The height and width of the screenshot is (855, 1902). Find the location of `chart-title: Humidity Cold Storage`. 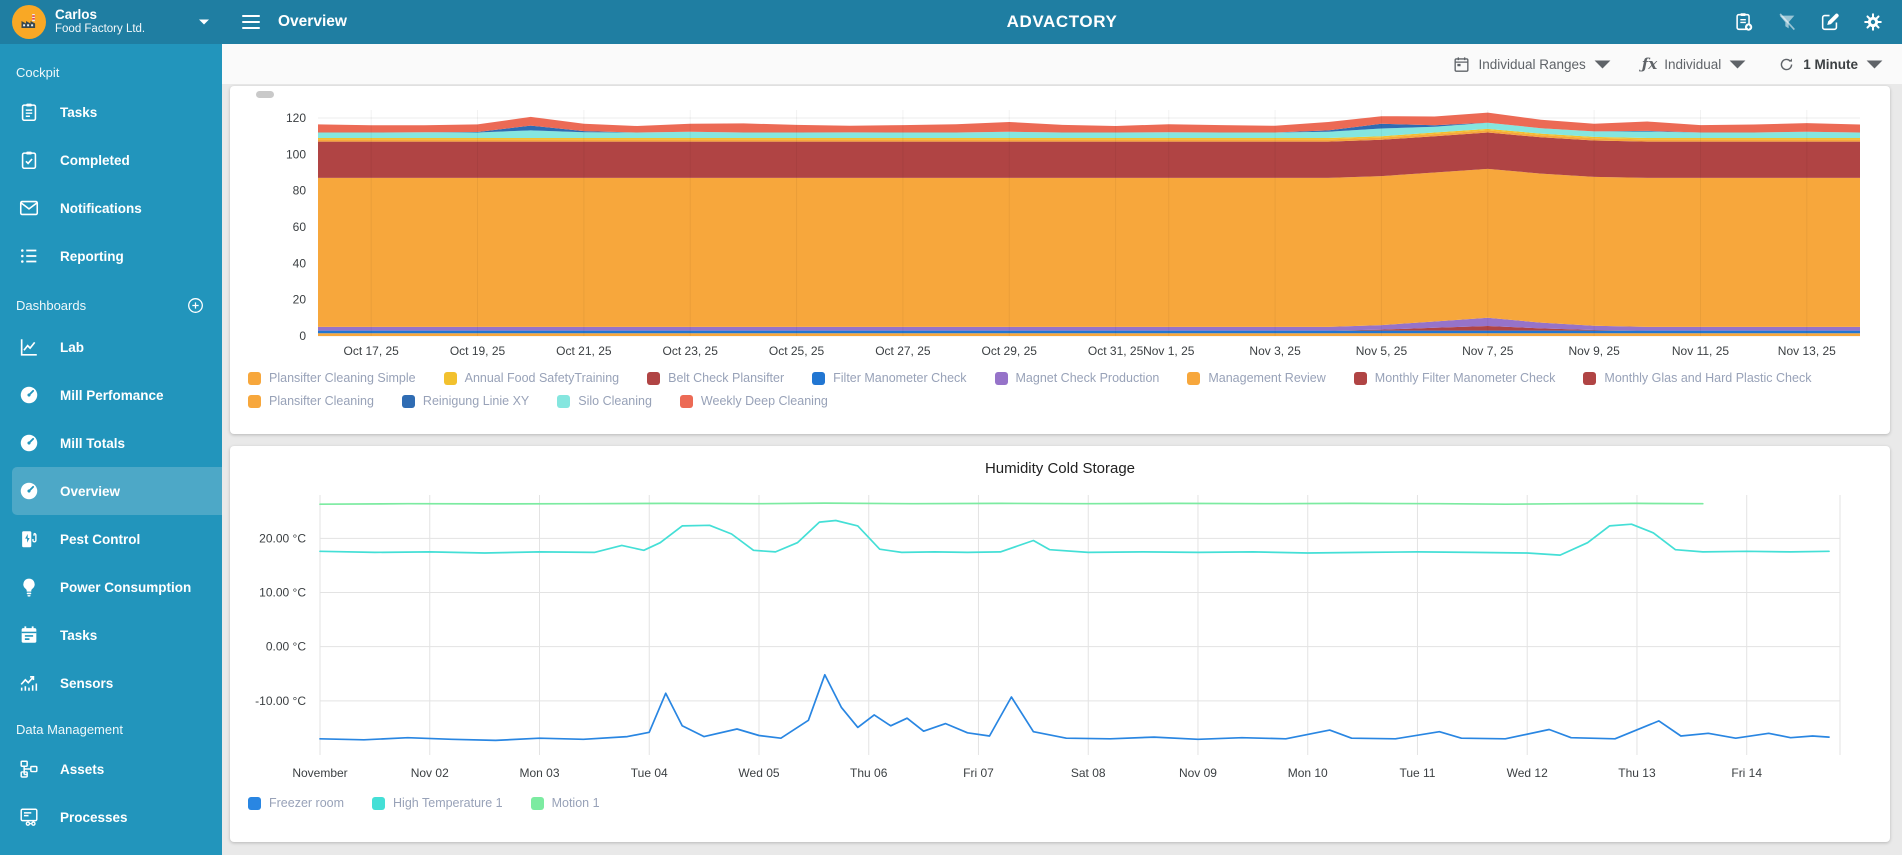

chart-title: Humidity Cold Storage is located at coordinates (1060, 468).